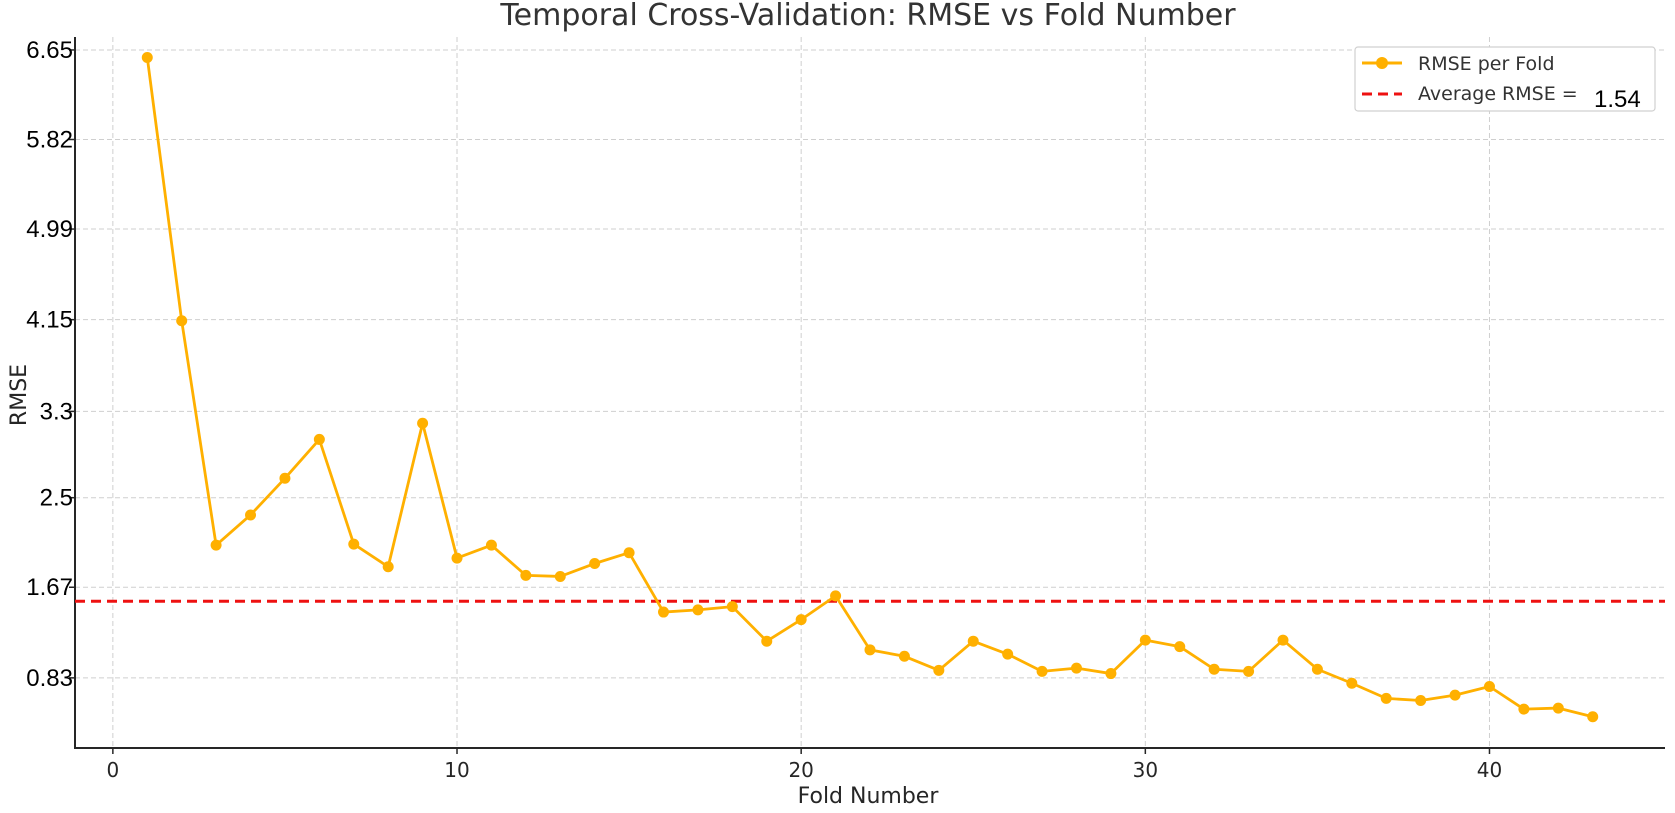 The width and height of the screenshot is (1675, 813). What do you see at coordinates (800, 770) in the screenshot?
I see `x-tick-label: 20` at bounding box center [800, 770].